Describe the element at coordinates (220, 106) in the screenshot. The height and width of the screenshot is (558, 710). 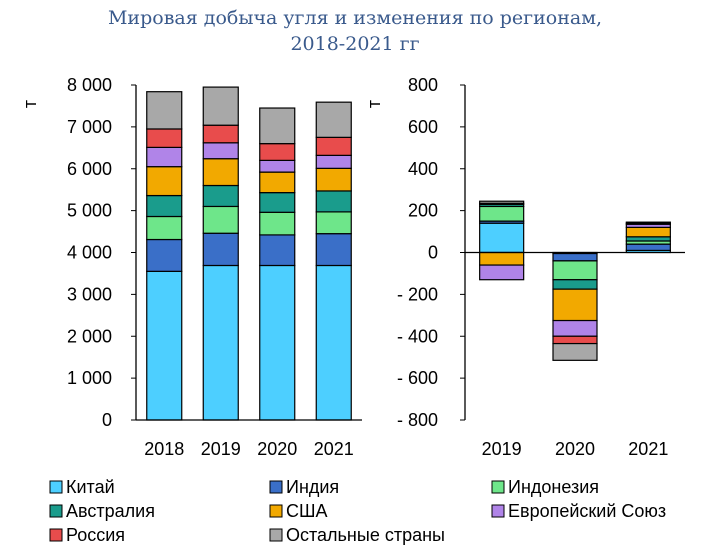
I see `production-bar-2019-остальные-страны` at that location.